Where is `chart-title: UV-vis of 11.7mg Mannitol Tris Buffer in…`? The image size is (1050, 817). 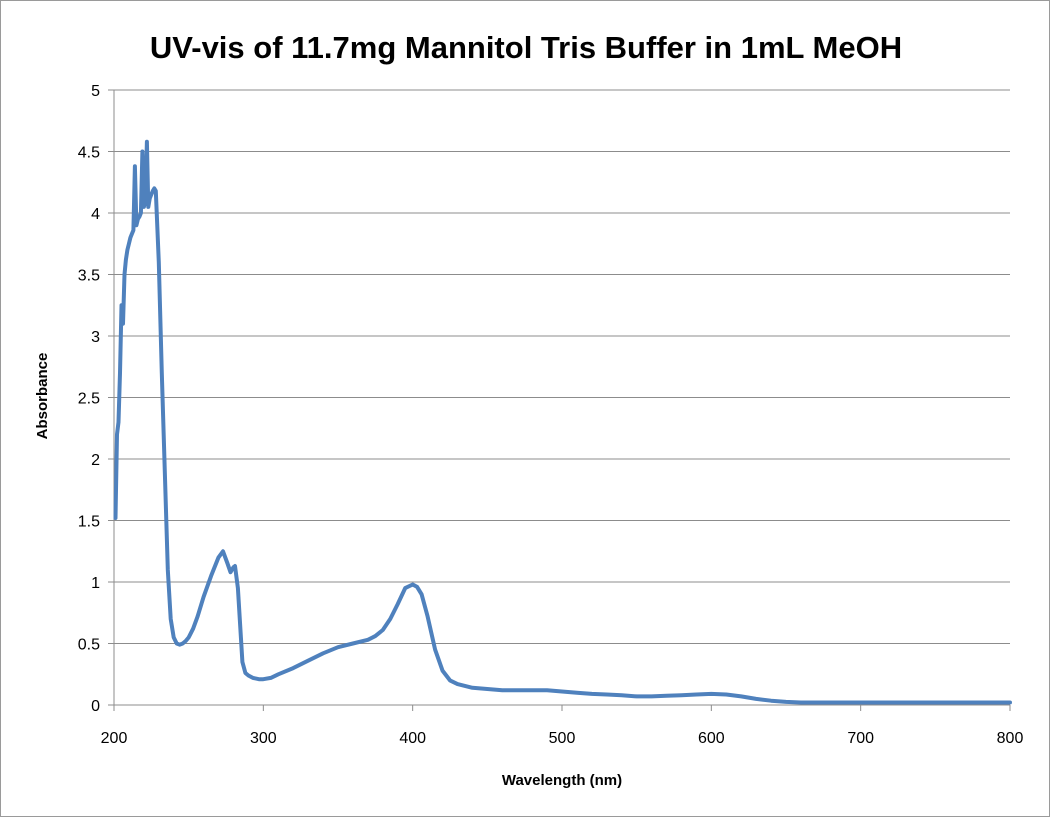
chart-title: UV-vis of 11.7mg Mannitol Tris Buffer in… is located at coordinates (526, 47).